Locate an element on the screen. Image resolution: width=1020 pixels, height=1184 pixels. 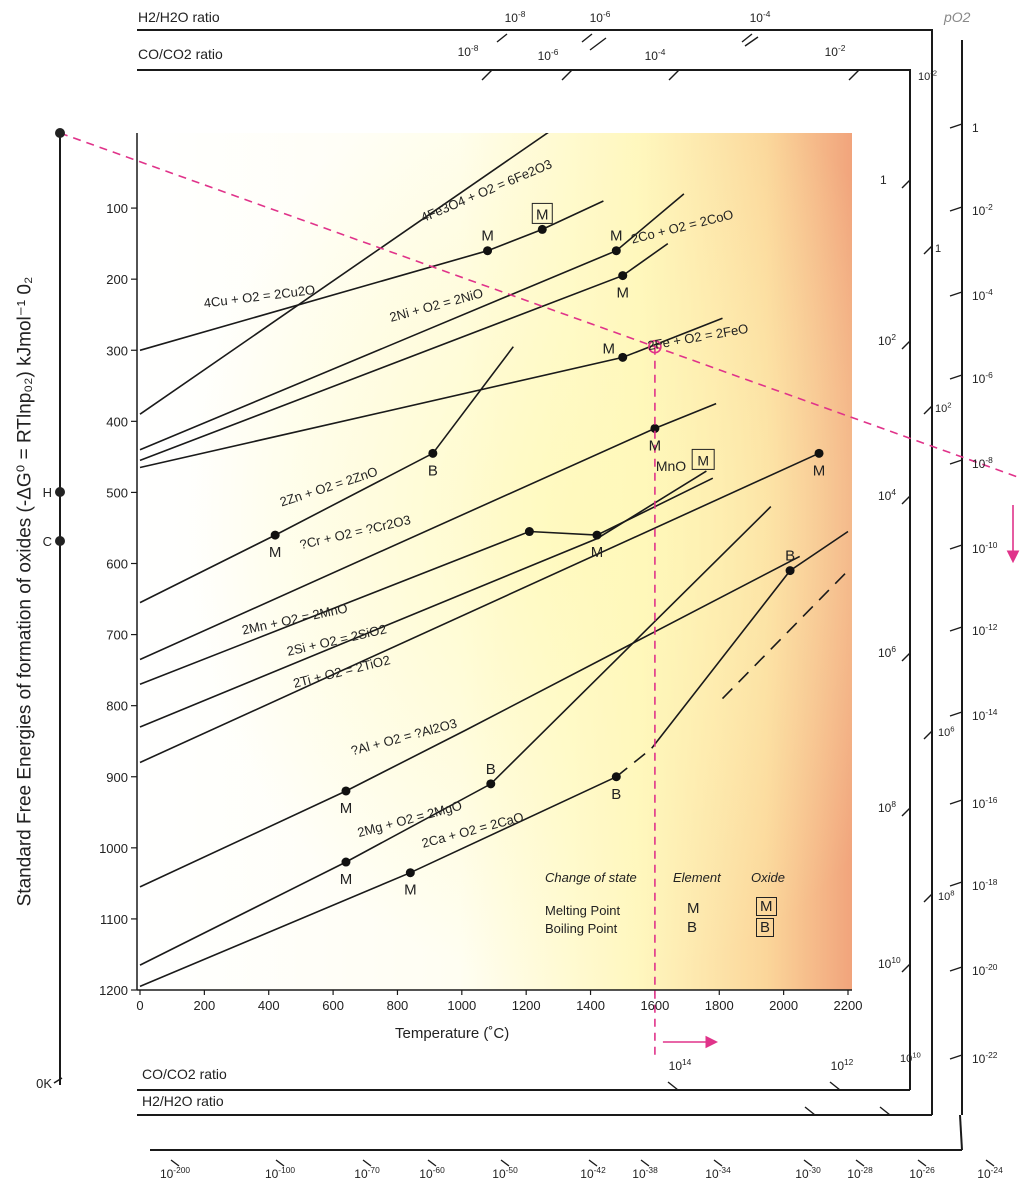
top-co-tick-label: 10⁻⁴ is located at coordinates (655, 55).